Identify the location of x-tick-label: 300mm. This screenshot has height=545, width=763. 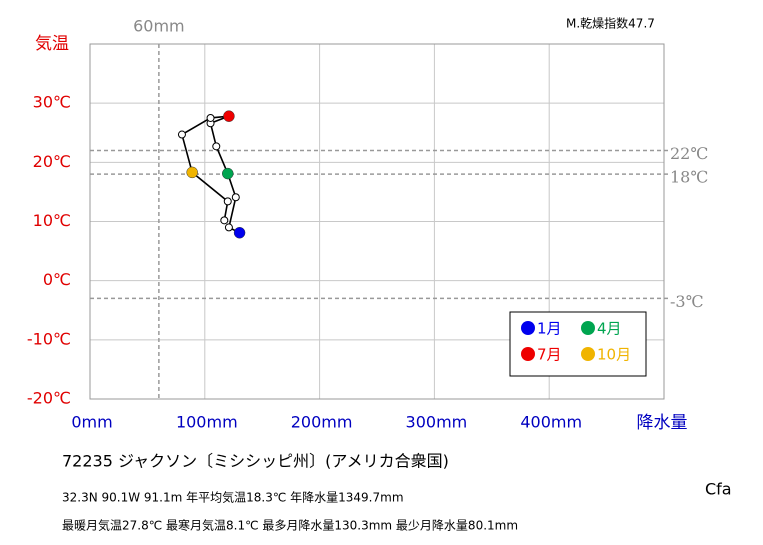
(437, 422).